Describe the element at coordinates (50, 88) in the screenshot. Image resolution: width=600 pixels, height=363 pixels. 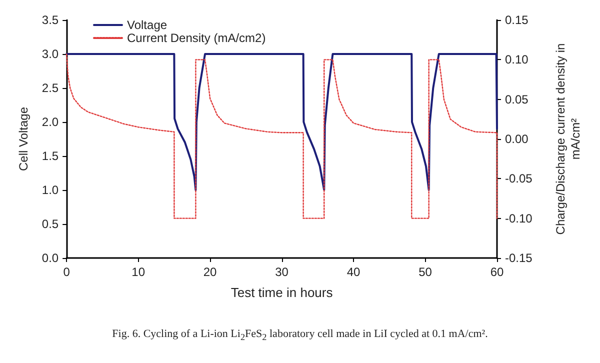
I see `y-tick-label: 2.5` at that location.